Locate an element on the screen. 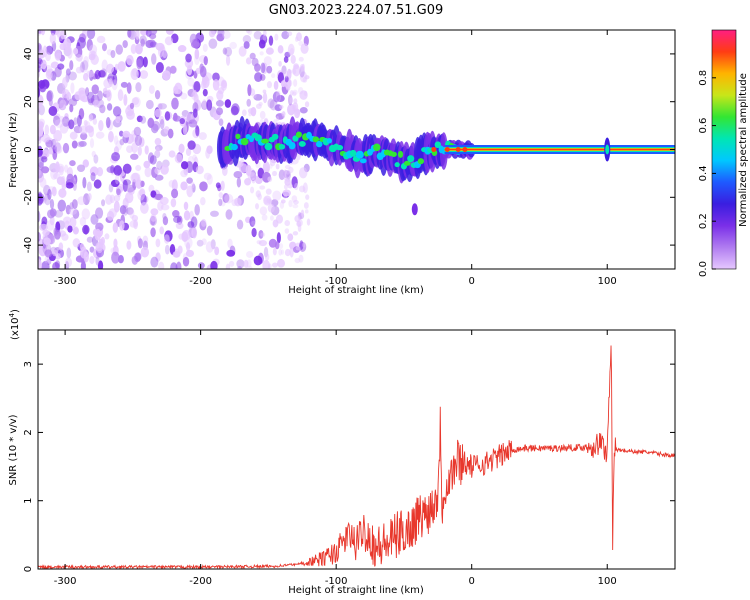  spectrogram-x-axis-label: Height of straight line (km) is located at coordinates (356, 290).